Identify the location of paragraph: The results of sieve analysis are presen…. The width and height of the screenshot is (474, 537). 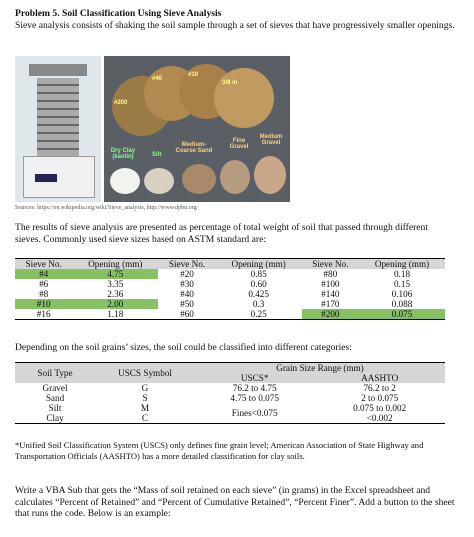
(222, 233).